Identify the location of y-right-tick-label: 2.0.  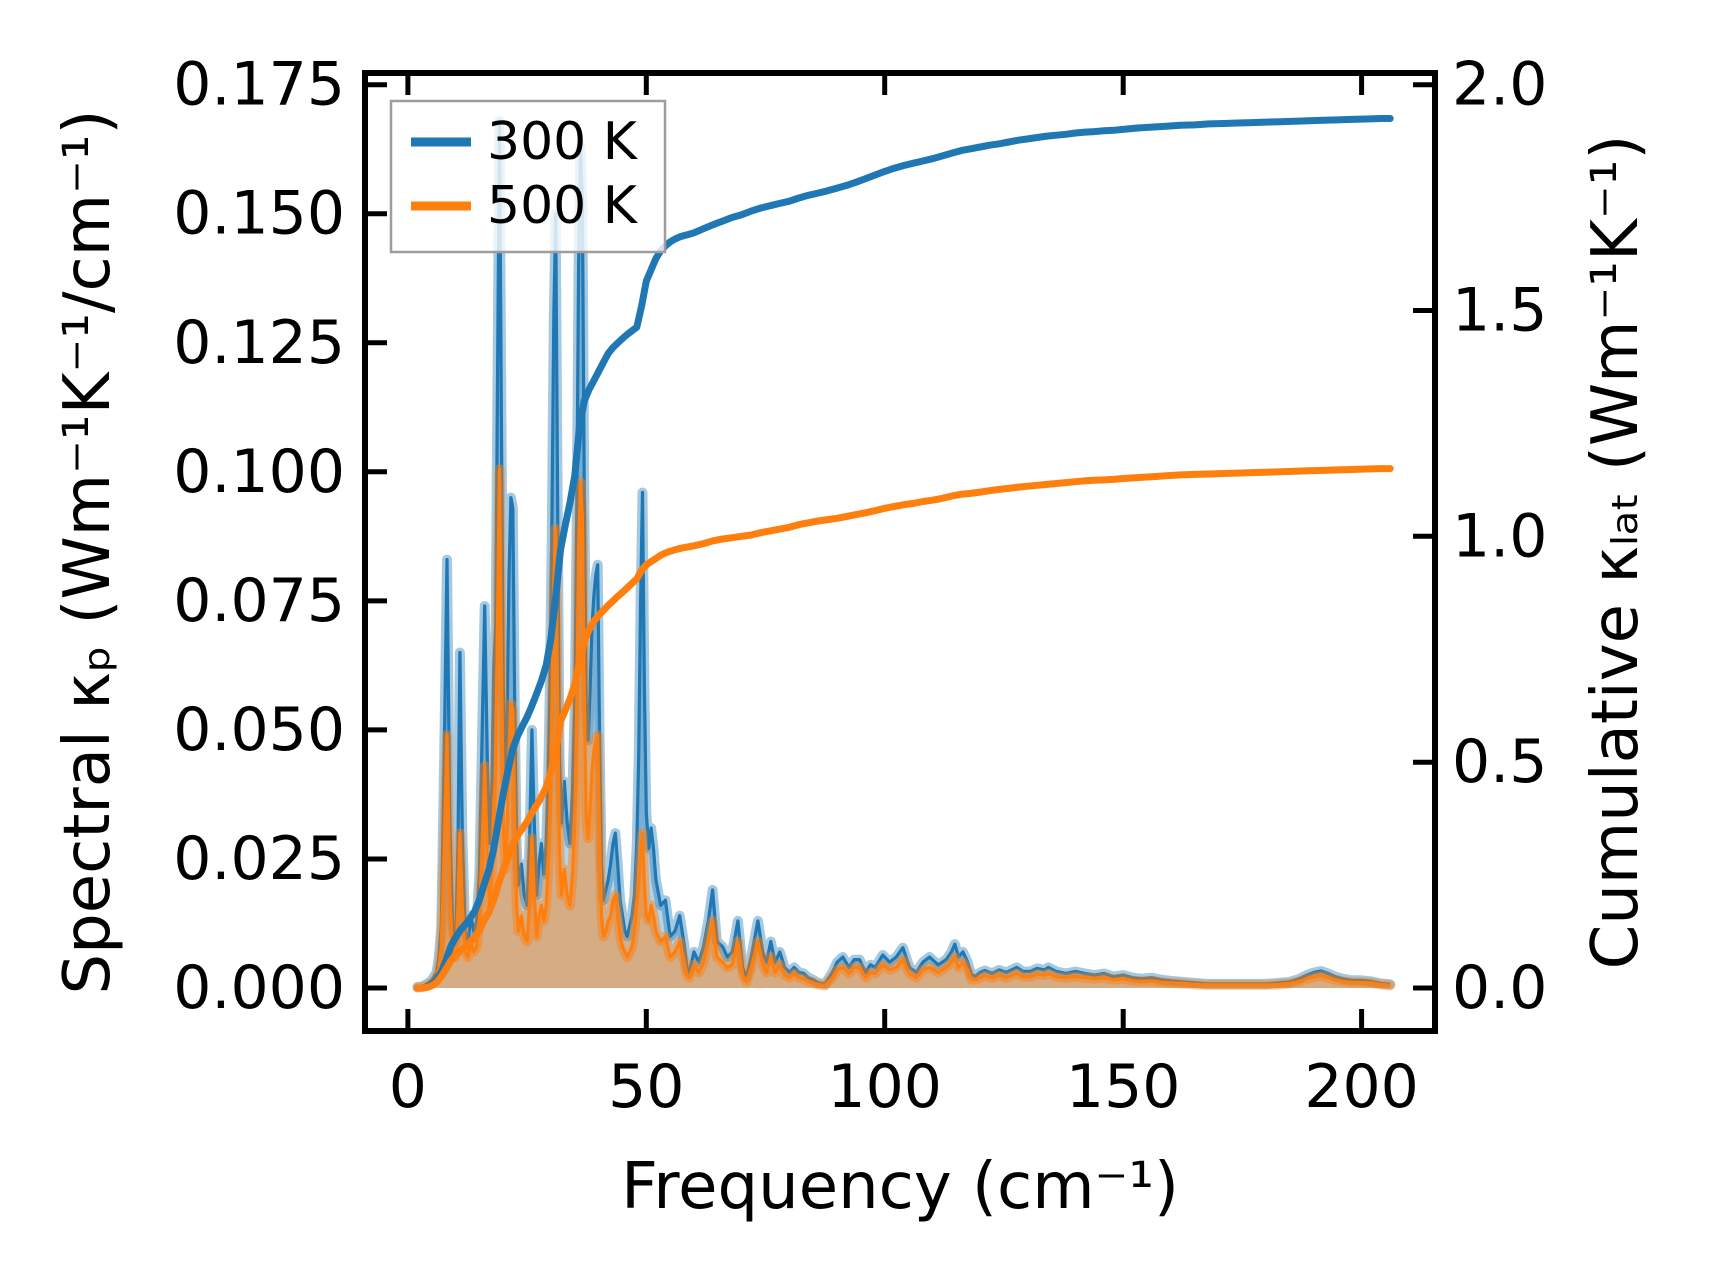
(1499, 85).